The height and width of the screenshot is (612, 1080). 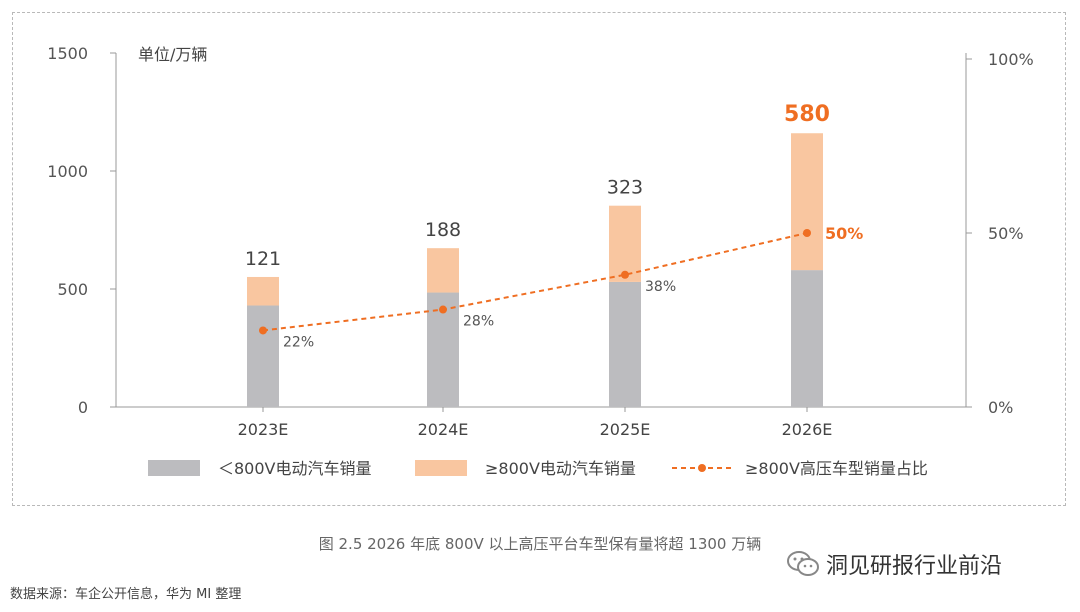 What do you see at coordinates (702, 468) in the screenshot?
I see `legend-swatch-share-point` at bounding box center [702, 468].